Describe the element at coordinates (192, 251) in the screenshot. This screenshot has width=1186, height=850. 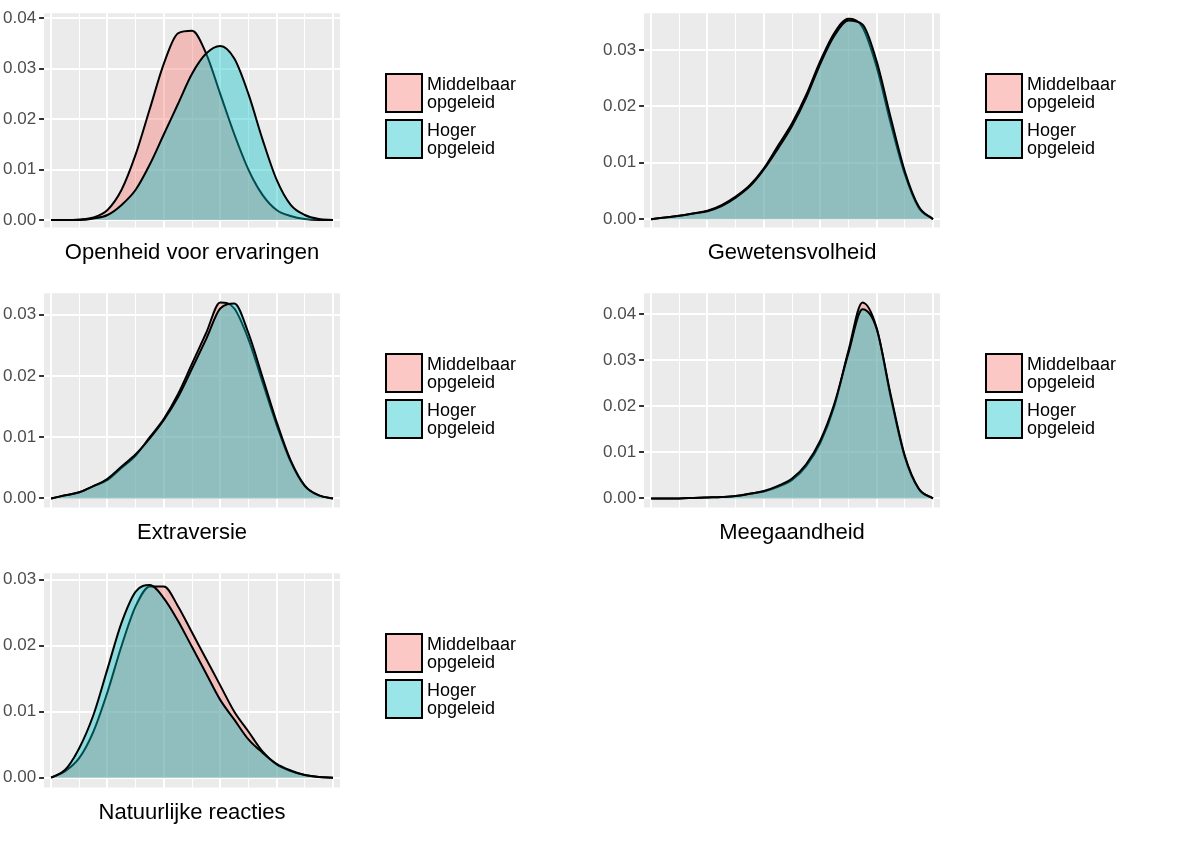
I see `x-axis-title: Openheid voor ervaringen` at that location.